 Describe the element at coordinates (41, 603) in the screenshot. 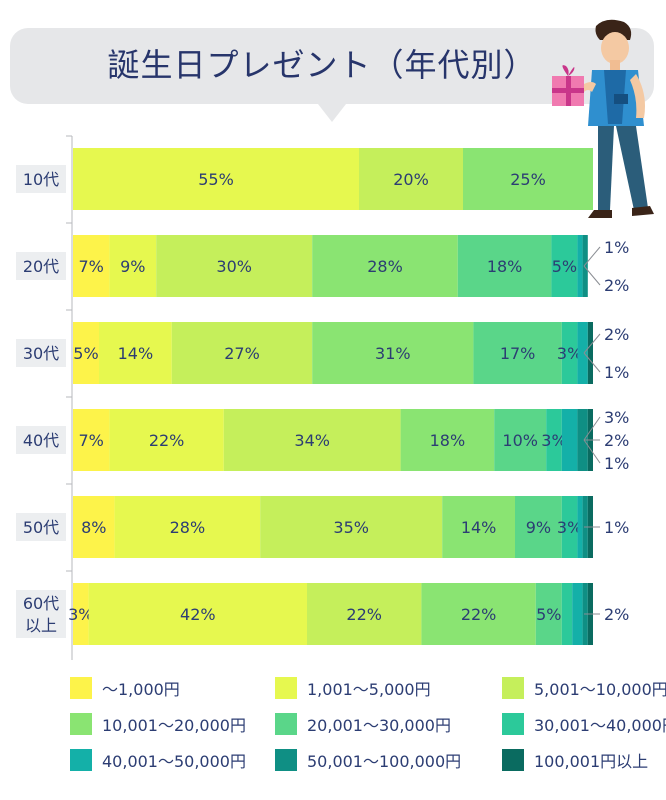

I see `category-label: 60代` at that location.